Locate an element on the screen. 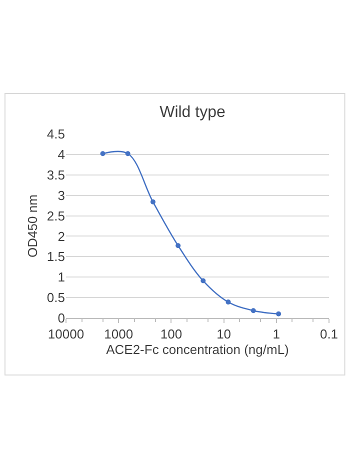 The image size is (350, 467). y-tick-label: 1 is located at coordinates (61, 277).